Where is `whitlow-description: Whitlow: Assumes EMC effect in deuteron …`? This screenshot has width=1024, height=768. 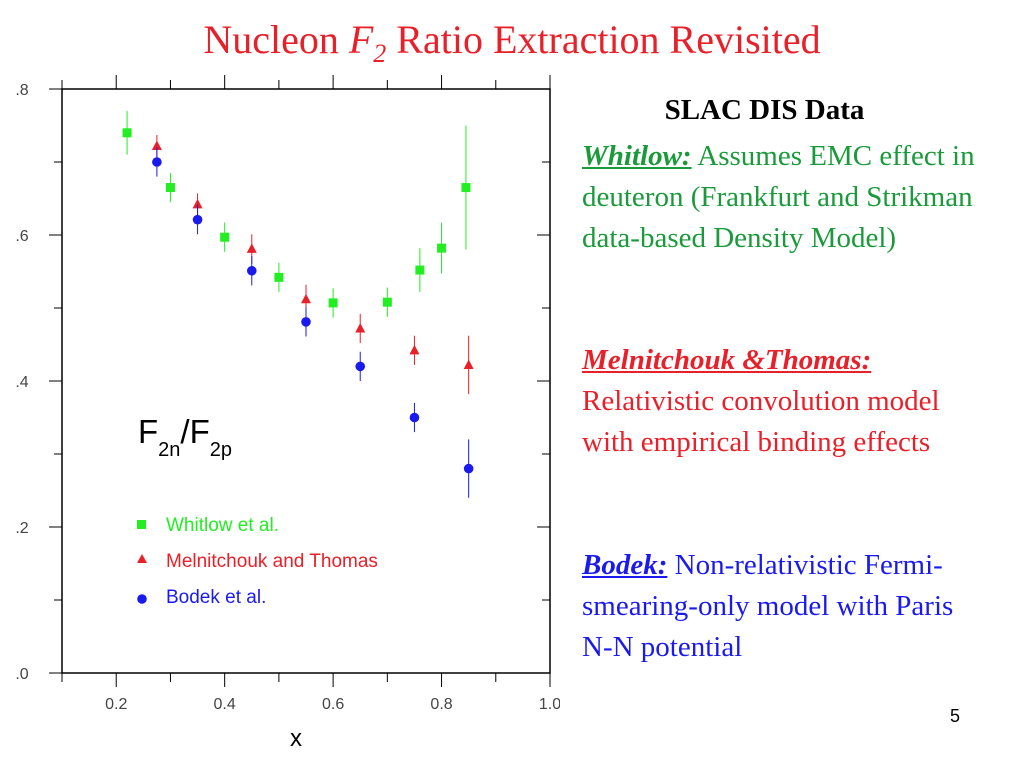 whitlow-description: Whitlow: Assumes EMC effect in deuteron … is located at coordinates (782, 197).